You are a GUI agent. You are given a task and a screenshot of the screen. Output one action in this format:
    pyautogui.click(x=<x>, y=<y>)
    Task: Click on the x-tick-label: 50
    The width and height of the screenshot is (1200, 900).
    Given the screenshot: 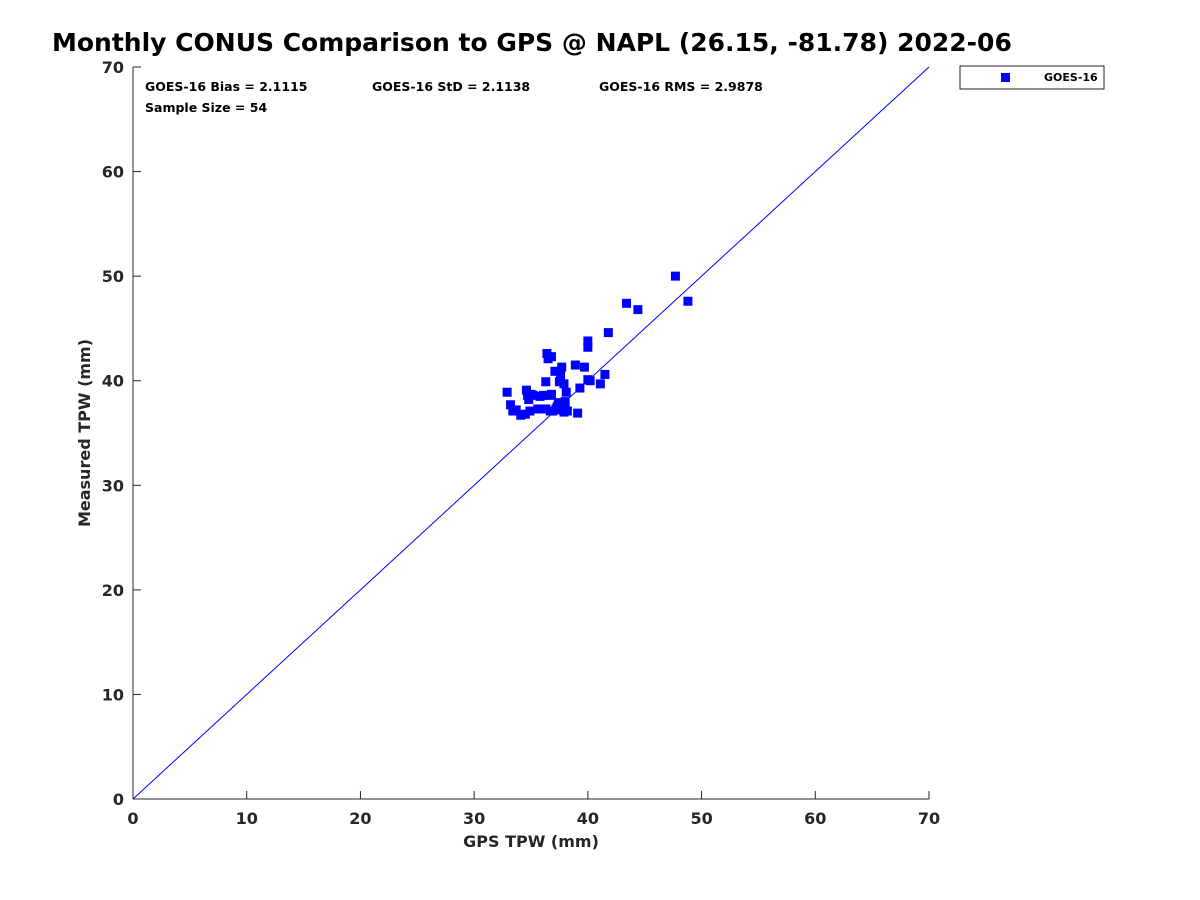 What is the action you would take?
    pyautogui.click(x=701, y=818)
    